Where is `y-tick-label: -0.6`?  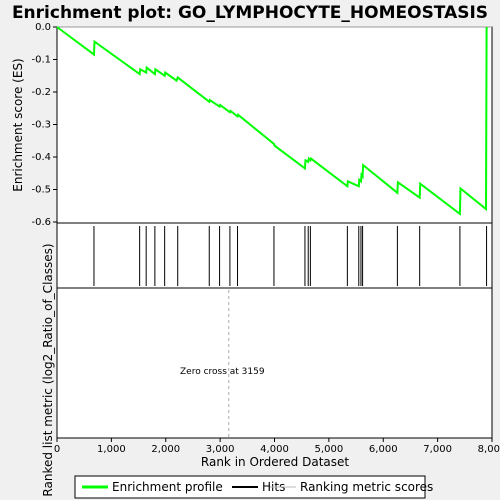 y-tick-label: -0.6 is located at coordinates (41, 222).